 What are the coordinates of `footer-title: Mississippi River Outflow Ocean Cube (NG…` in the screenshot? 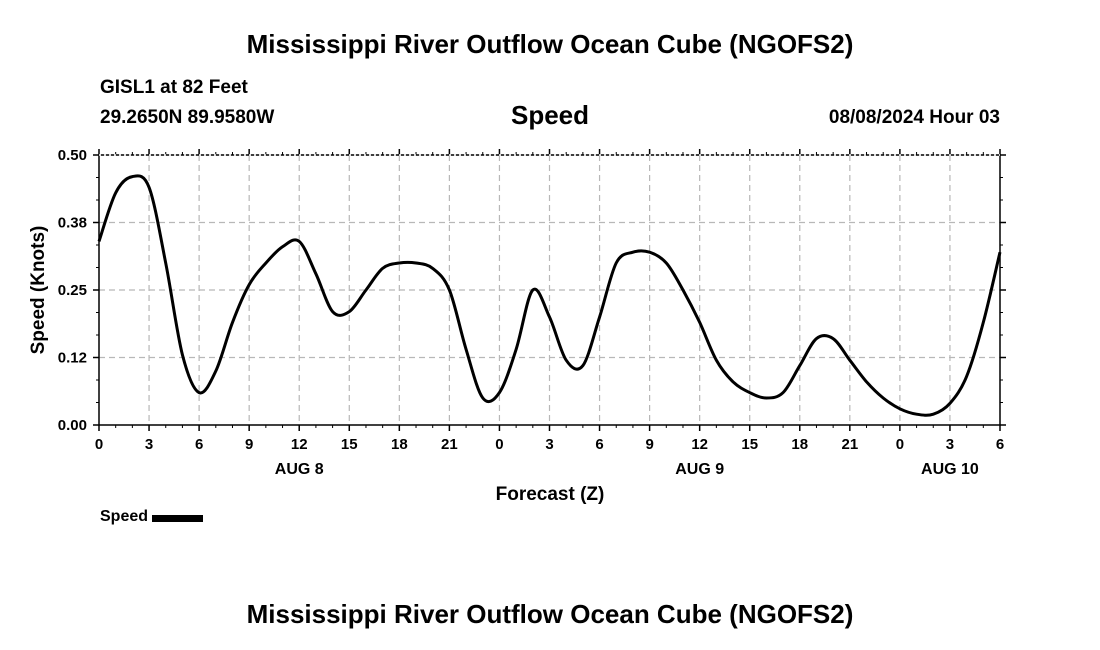 It's located at (550, 614).